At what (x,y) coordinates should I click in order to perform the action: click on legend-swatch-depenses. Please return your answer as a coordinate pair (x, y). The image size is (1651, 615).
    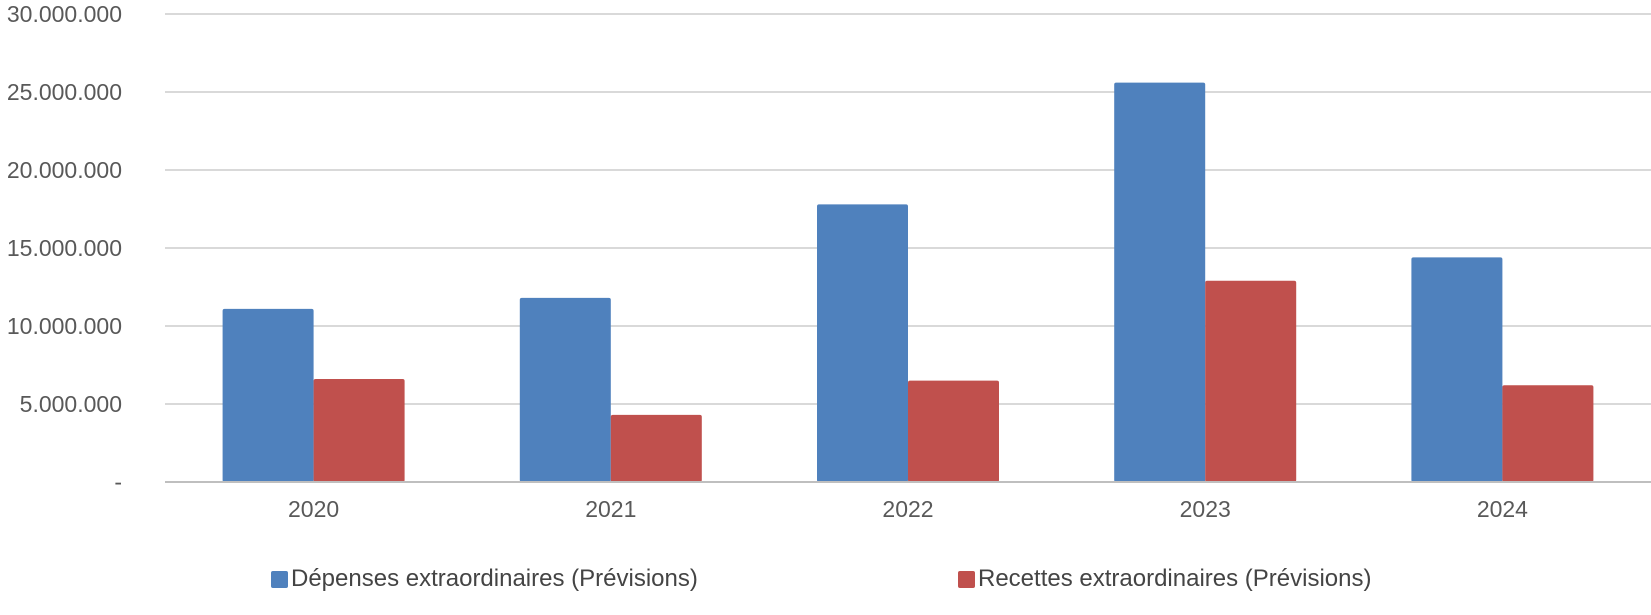
    Looking at the image, I should click on (279, 579).